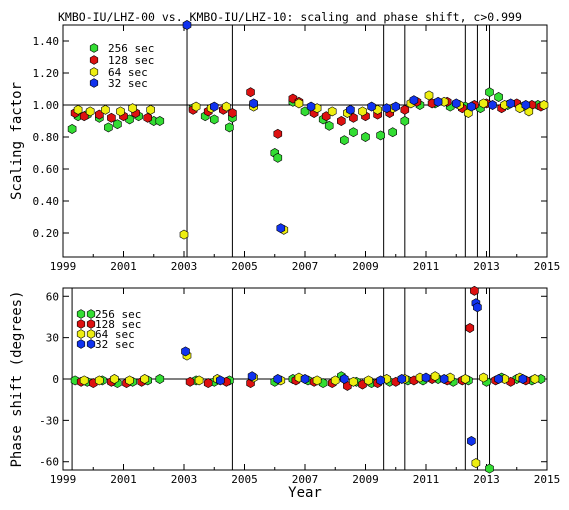 Image resolution: width=569 pixels, height=510 pixels. What do you see at coordinates (46, 233) in the screenshot?
I see `y-tick-label: 0.20` at bounding box center [46, 233].